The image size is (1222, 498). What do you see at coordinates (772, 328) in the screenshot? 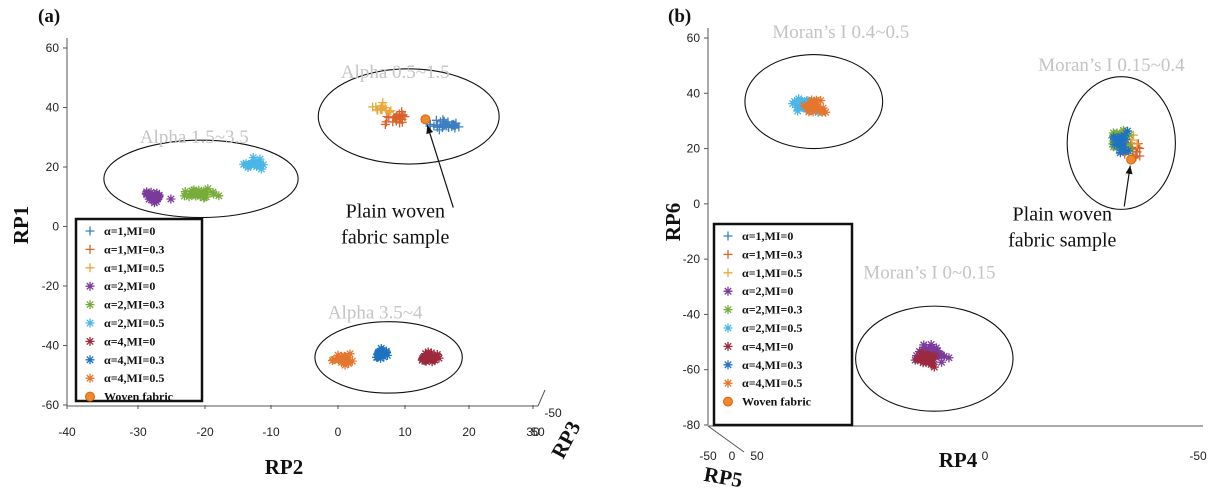
I see `plot-b-legend-label: α=2,MI=0.5` at bounding box center [772, 328].